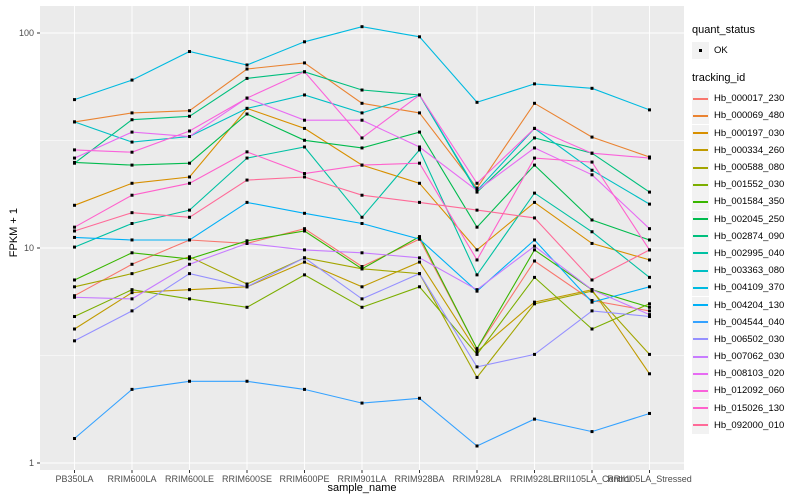 This screenshot has width=800, height=500. I want to click on legend-item-Hb_092000_010: Hb_092000_010, so click(745, 425).